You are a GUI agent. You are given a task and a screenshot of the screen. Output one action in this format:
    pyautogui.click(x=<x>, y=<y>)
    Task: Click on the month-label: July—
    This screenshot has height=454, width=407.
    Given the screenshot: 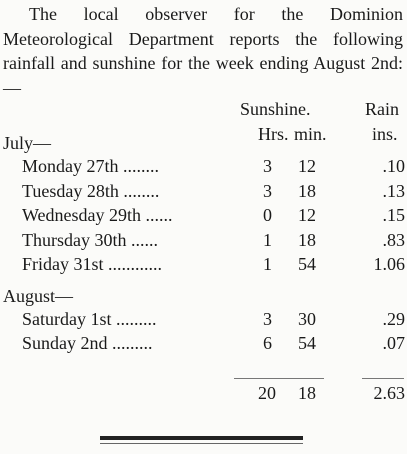 What is the action you would take?
    pyautogui.click(x=27, y=143)
    